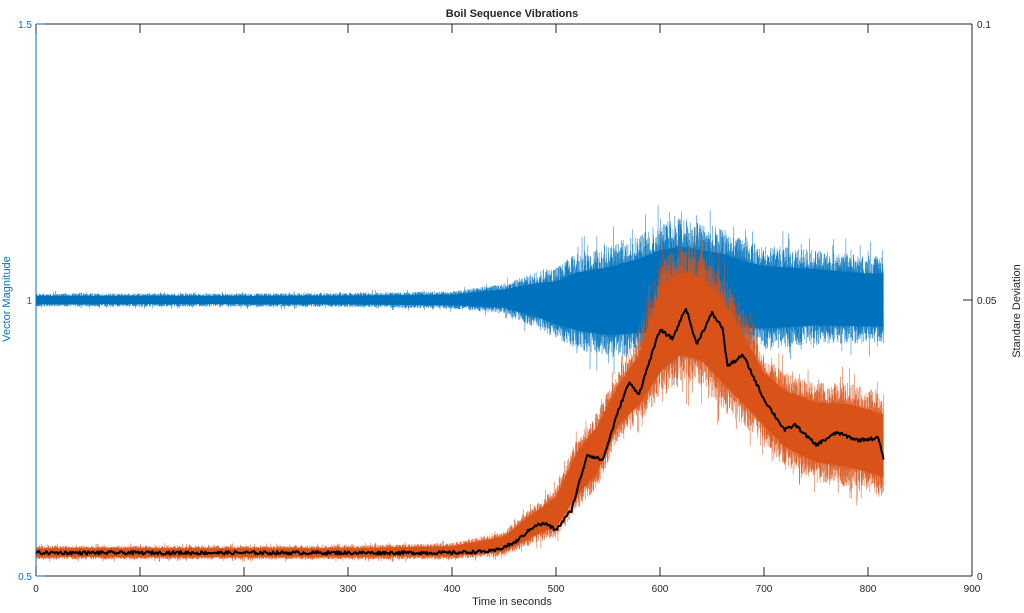  What do you see at coordinates (348, 589) in the screenshot?
I see `x-tick-label: 300` at bounding box center [348, 589].